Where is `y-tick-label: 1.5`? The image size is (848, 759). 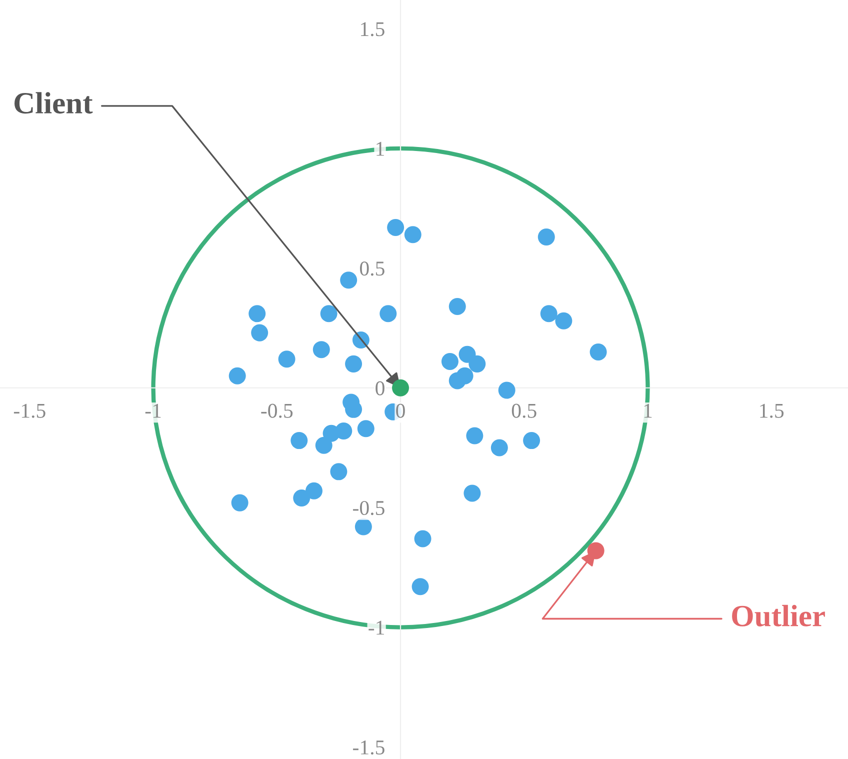 y-tick-label: 1.5 is located at coordinates (372, 29).